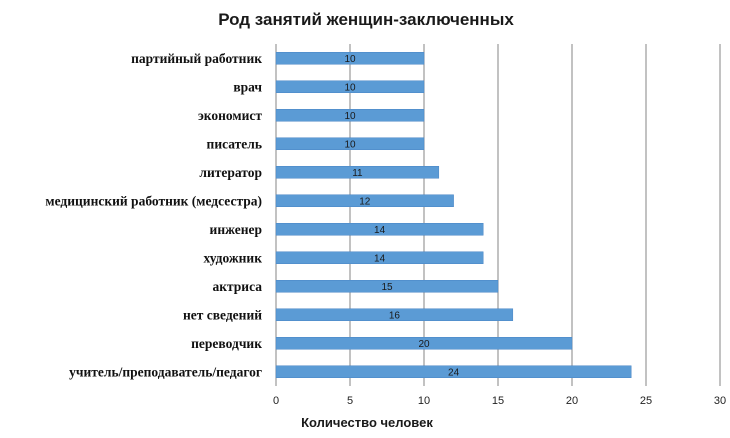 This screenshot has width=730, height=438. What do you see at coordinates (232, 257) in the screenshot?
I see `category-label: художник` at bounding box center [232, 257].